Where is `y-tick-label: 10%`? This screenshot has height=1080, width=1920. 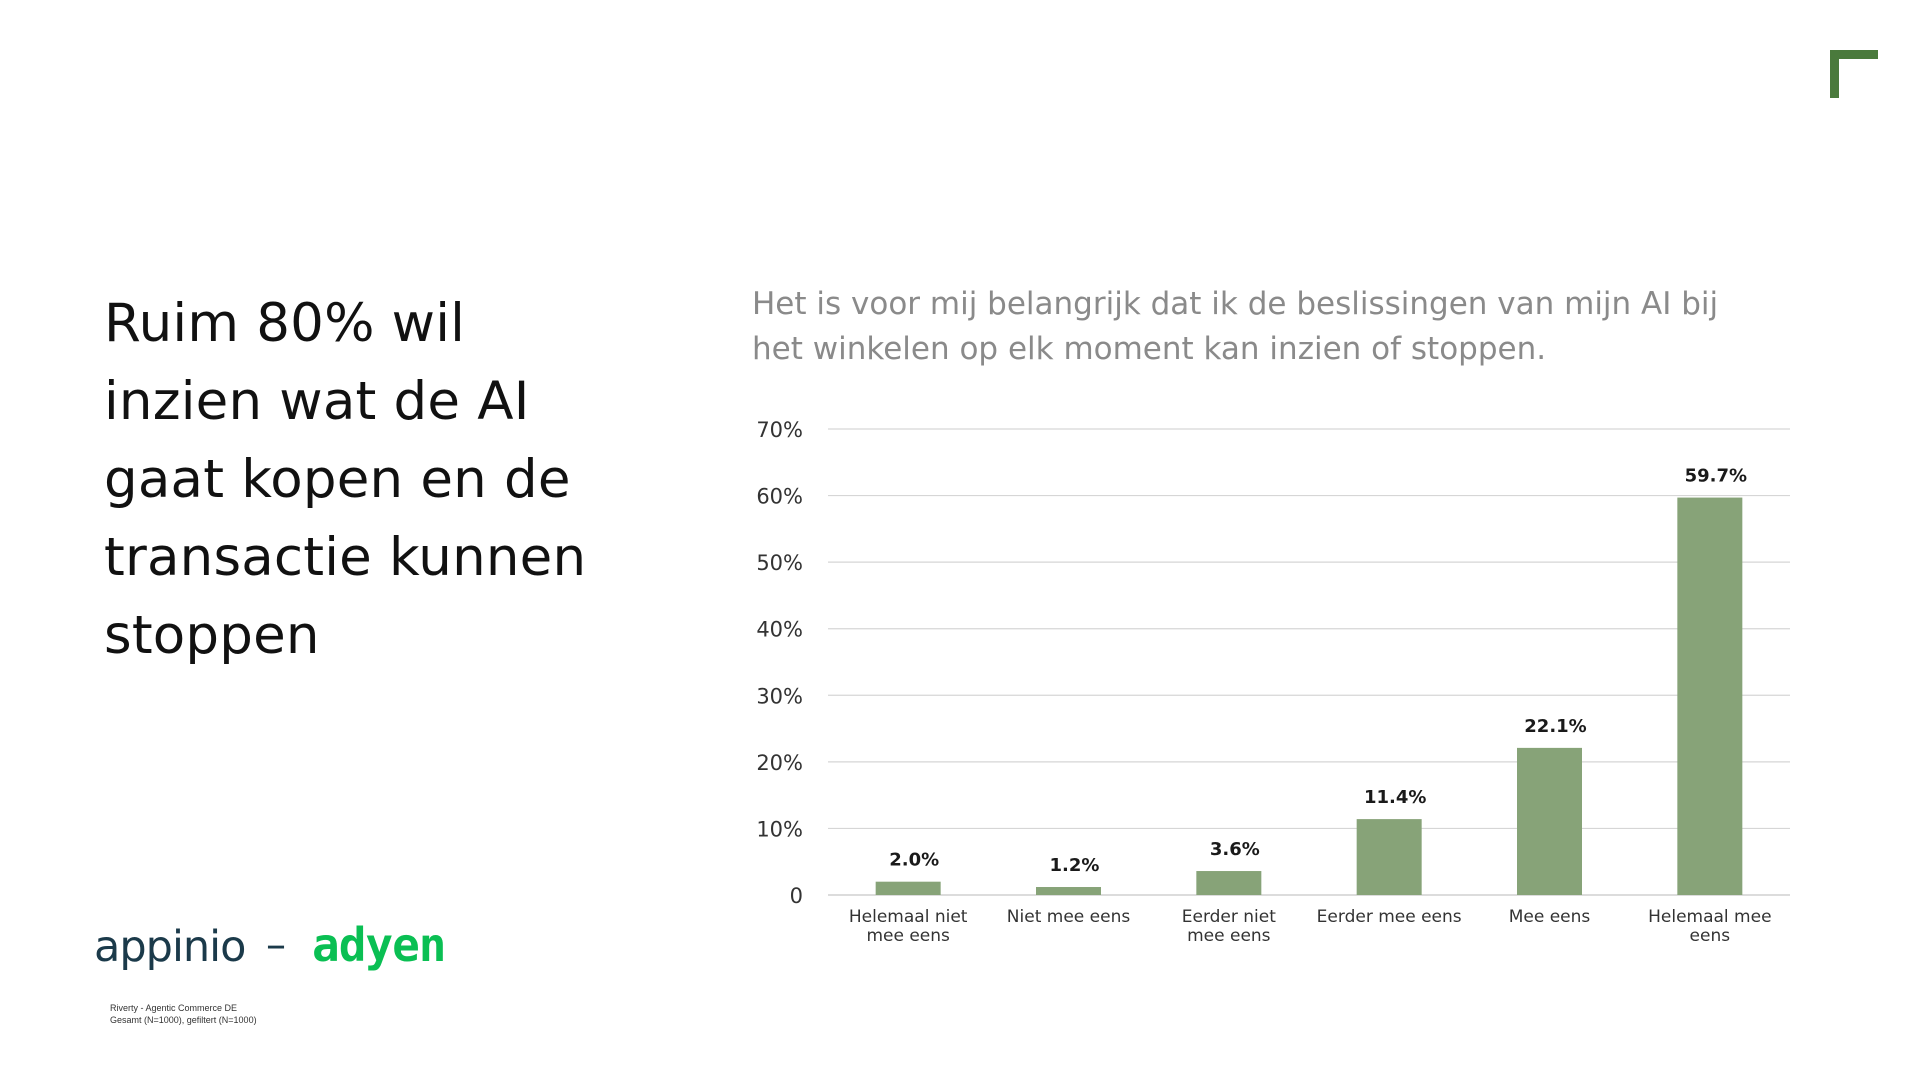
y-tick-label: 10% is located at coordinates (779, 829).